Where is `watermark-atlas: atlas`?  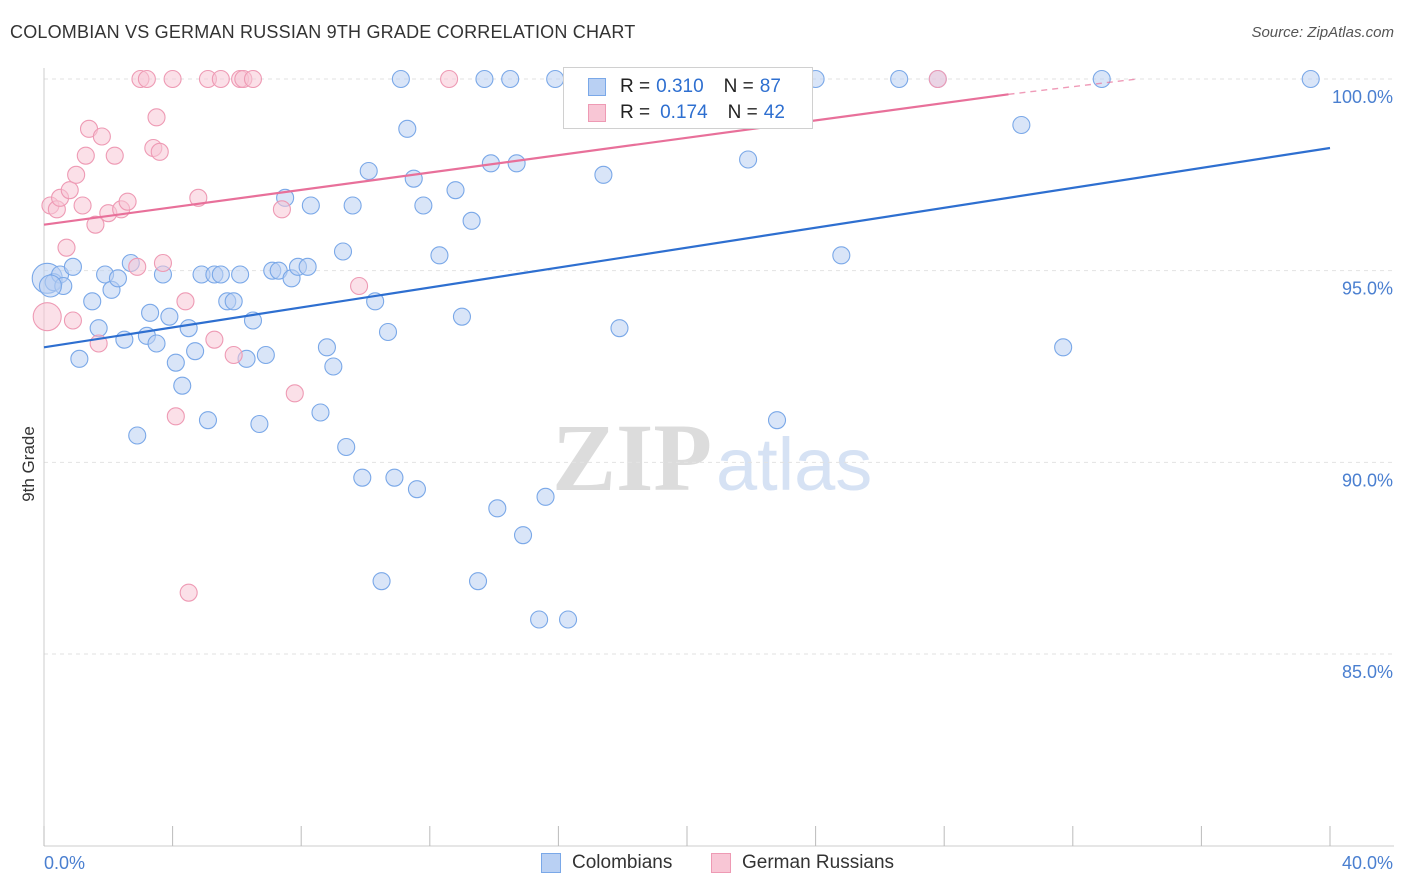
watermark-atlas: atlas is located at coordinates (794, 464).